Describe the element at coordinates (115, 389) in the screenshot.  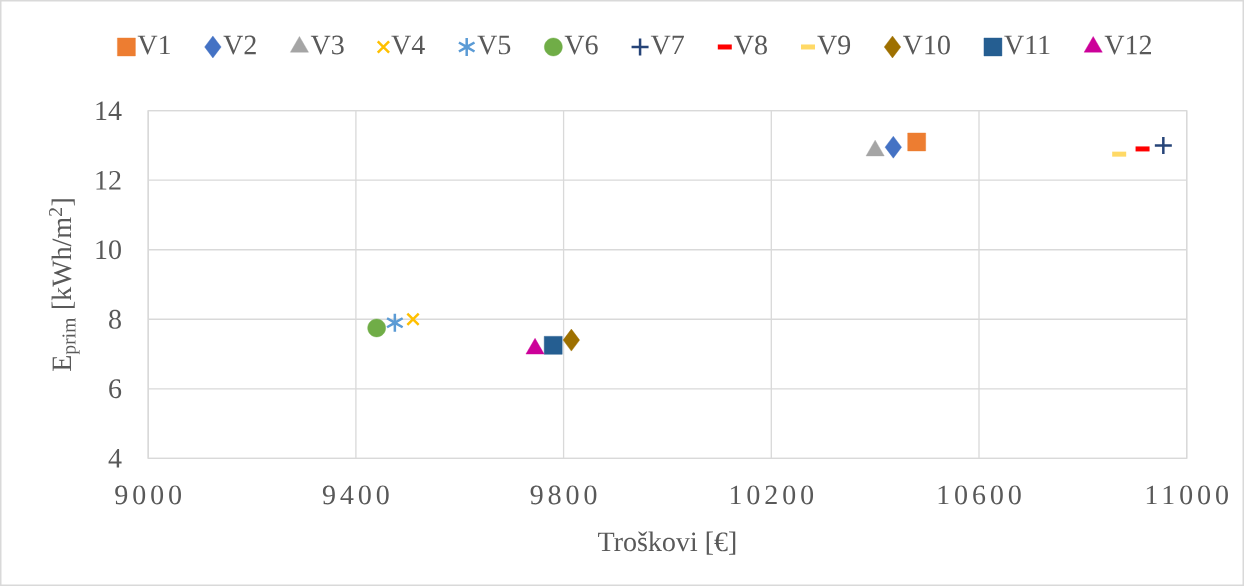
I see `y-tick-label: 6` at that location.